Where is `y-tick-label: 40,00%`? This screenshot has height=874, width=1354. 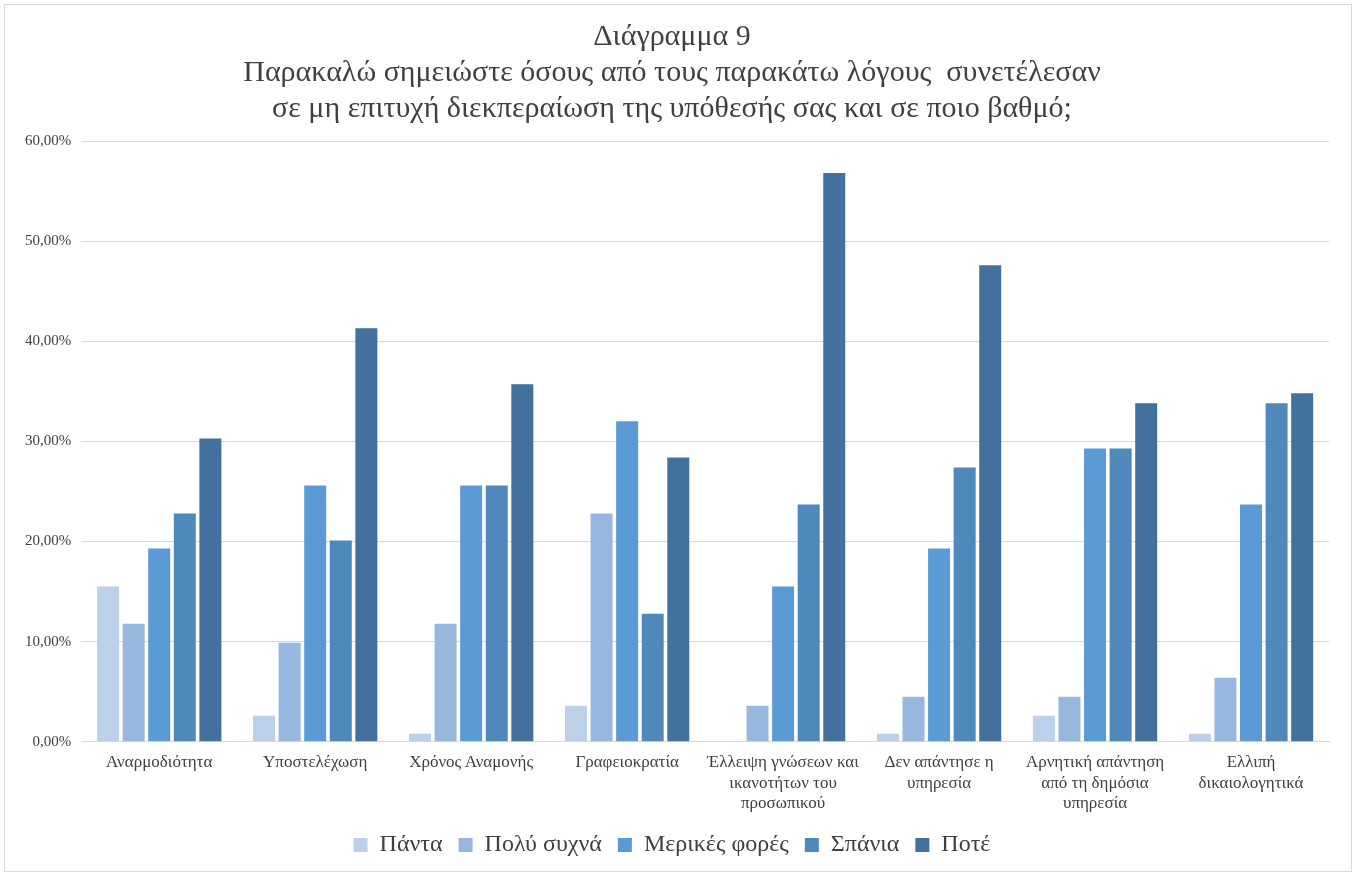
y-tick-label: 40,00% is located at coordinates (48, 340).